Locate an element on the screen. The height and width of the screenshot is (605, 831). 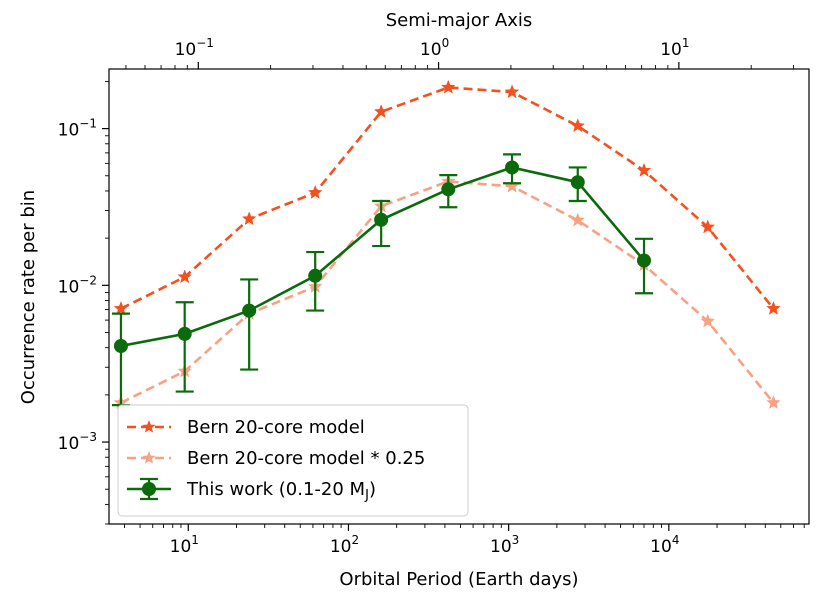
legend-box is located at coordinates (293, 460).